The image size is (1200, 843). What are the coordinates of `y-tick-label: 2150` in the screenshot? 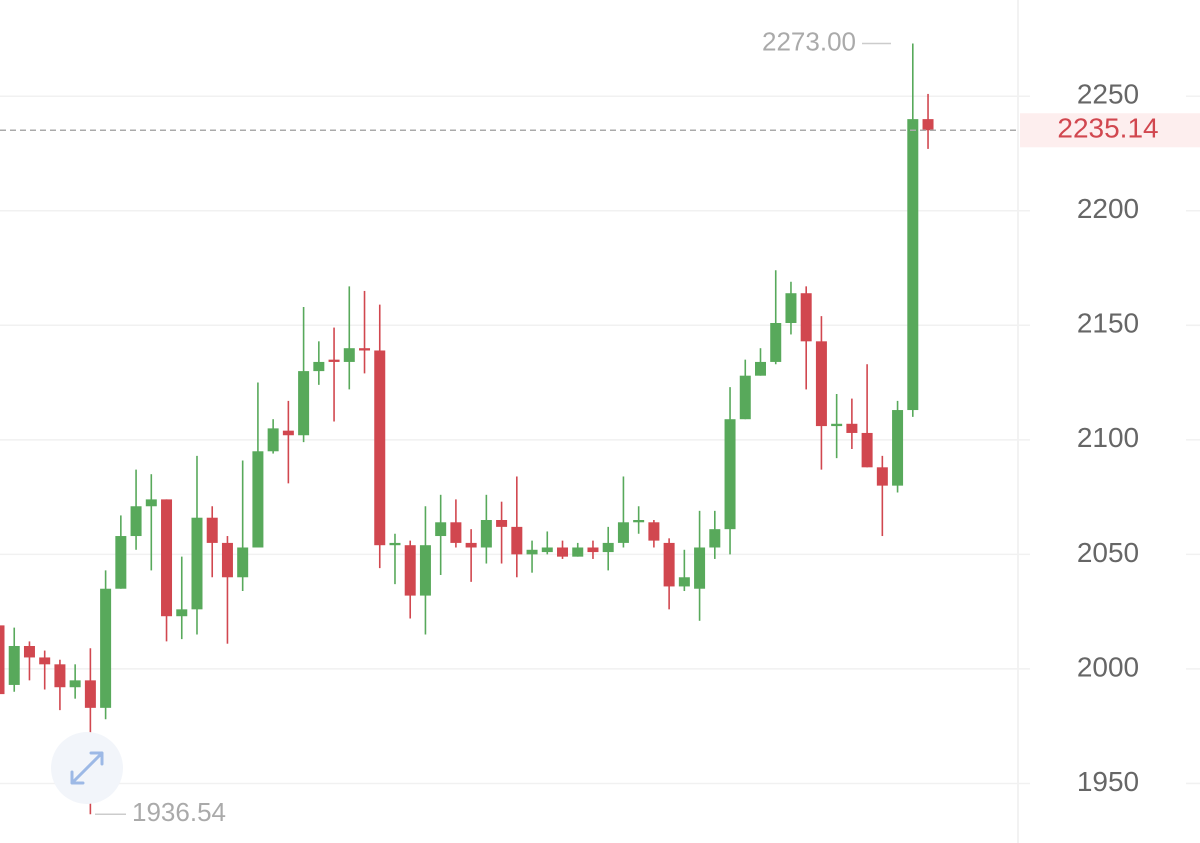 It's located at (1108, 323).